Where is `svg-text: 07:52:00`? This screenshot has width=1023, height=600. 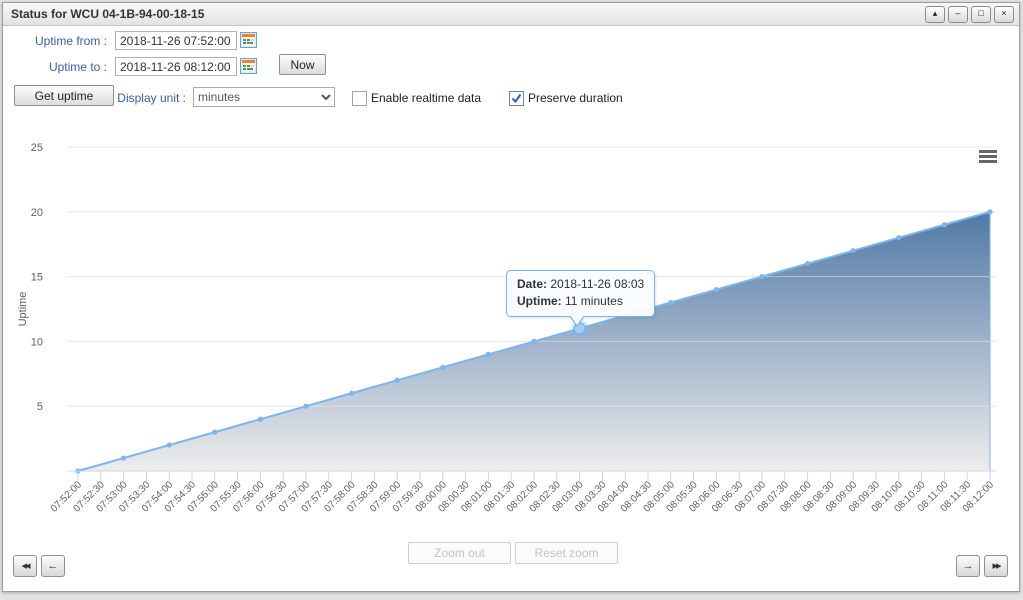
svg-text: 07:52:00 is located at coordinates (67, 497).